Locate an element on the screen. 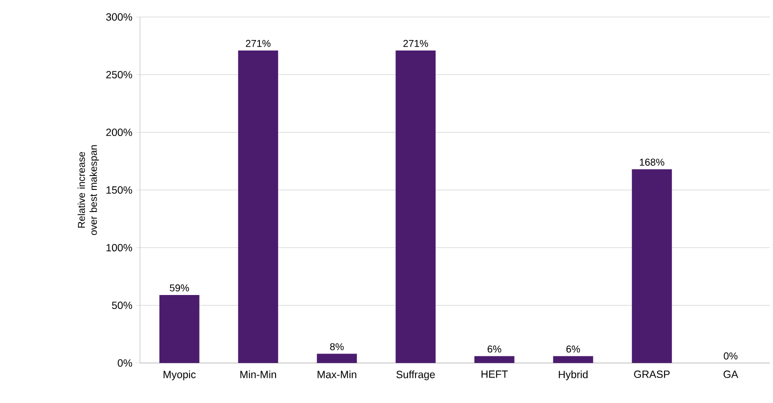 Image resolution: width=773 pixels, height=403 pixels. y-tick-label: 200% is located at coordinates (119, 132).